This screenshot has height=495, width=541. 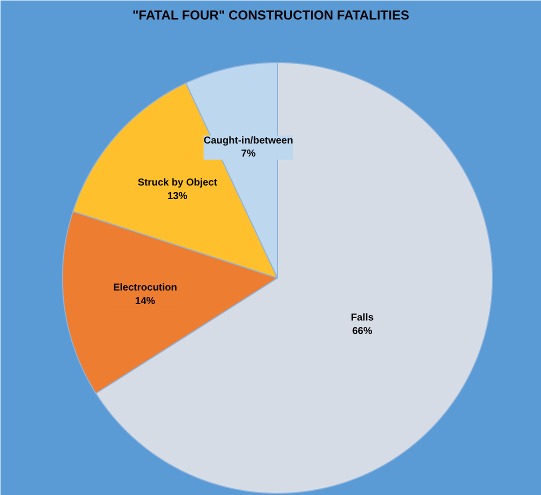 I want to click on chart-title: "FATAL FOUR" CONSTRUCTION FATALITIES, so click(x=271, y=15).